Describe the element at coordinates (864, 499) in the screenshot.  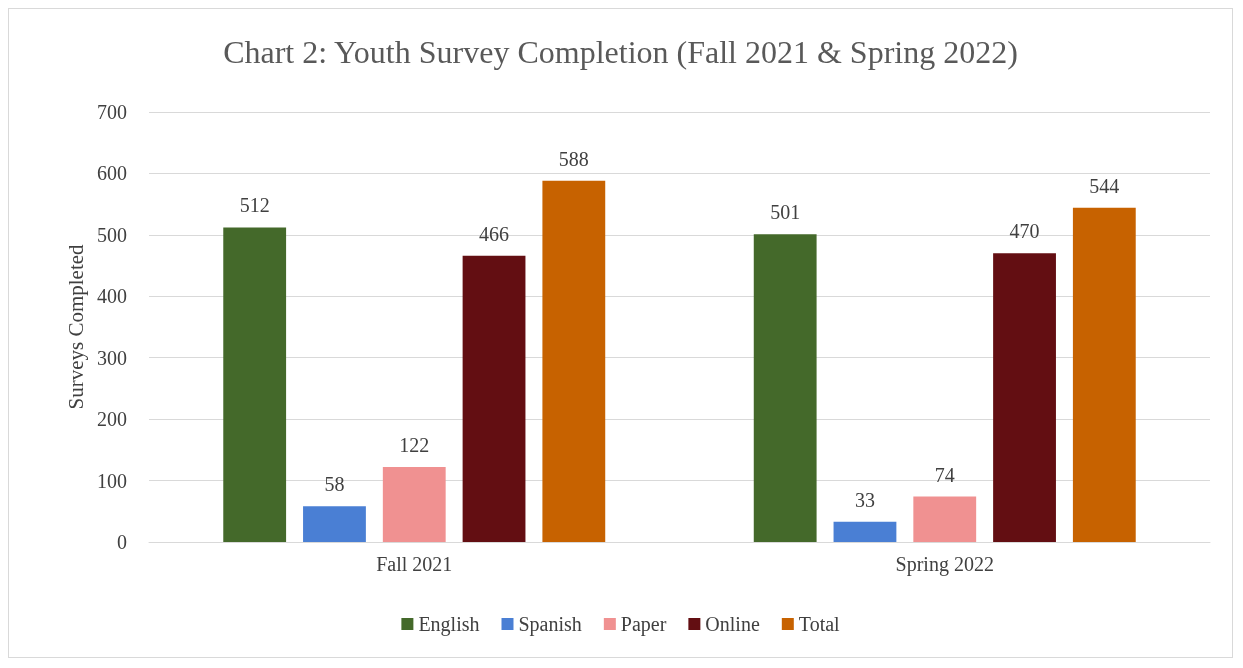
I see `data-label: 33` at that location.